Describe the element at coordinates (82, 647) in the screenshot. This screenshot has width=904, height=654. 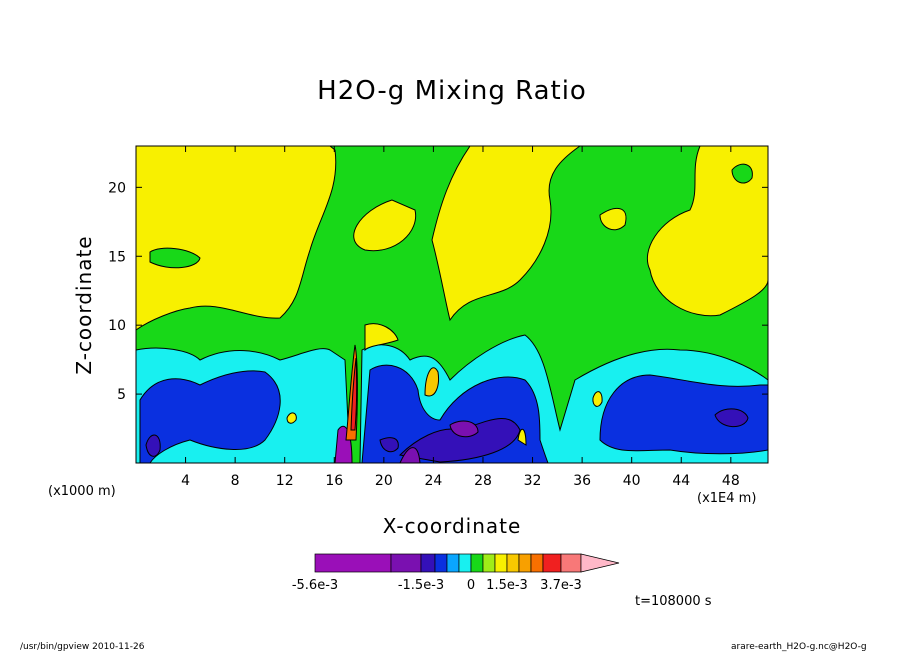
I see `footer-left: /usr/bin/gpview 2010-11-26` at that location.